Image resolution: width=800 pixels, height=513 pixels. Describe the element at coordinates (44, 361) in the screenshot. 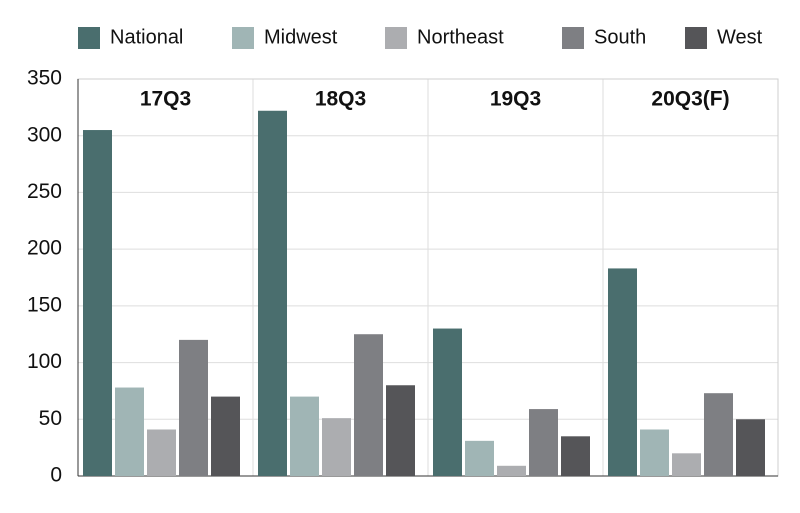

I see `y-tick-label: 100` at that location.